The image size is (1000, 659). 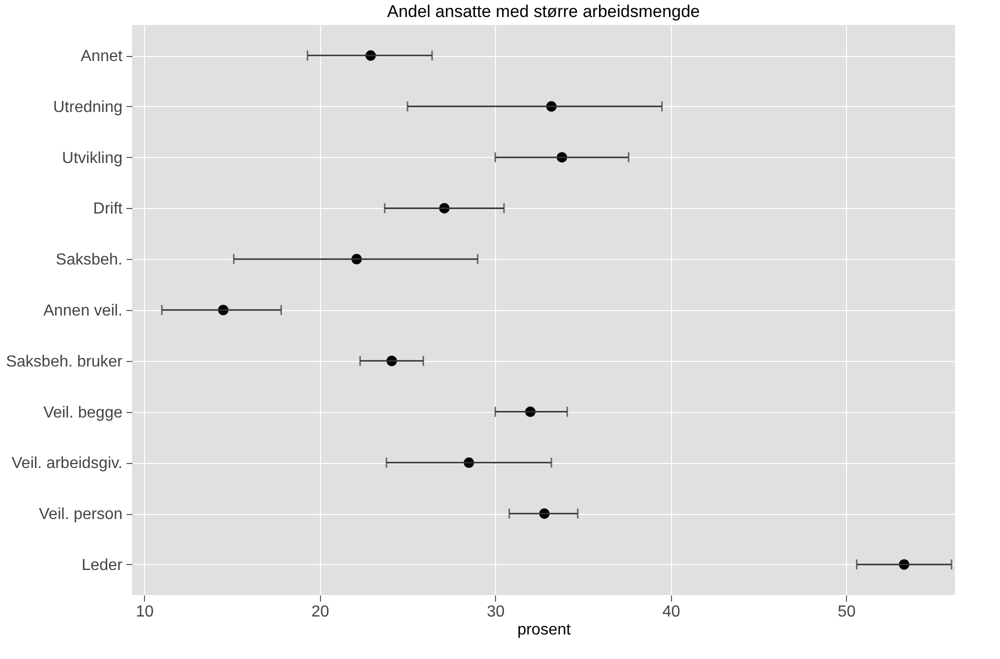 What do you see at coordinates (108, 209) in the screenshot?
I see `y-tick-label: Drift` at bounding box center [108, 209].